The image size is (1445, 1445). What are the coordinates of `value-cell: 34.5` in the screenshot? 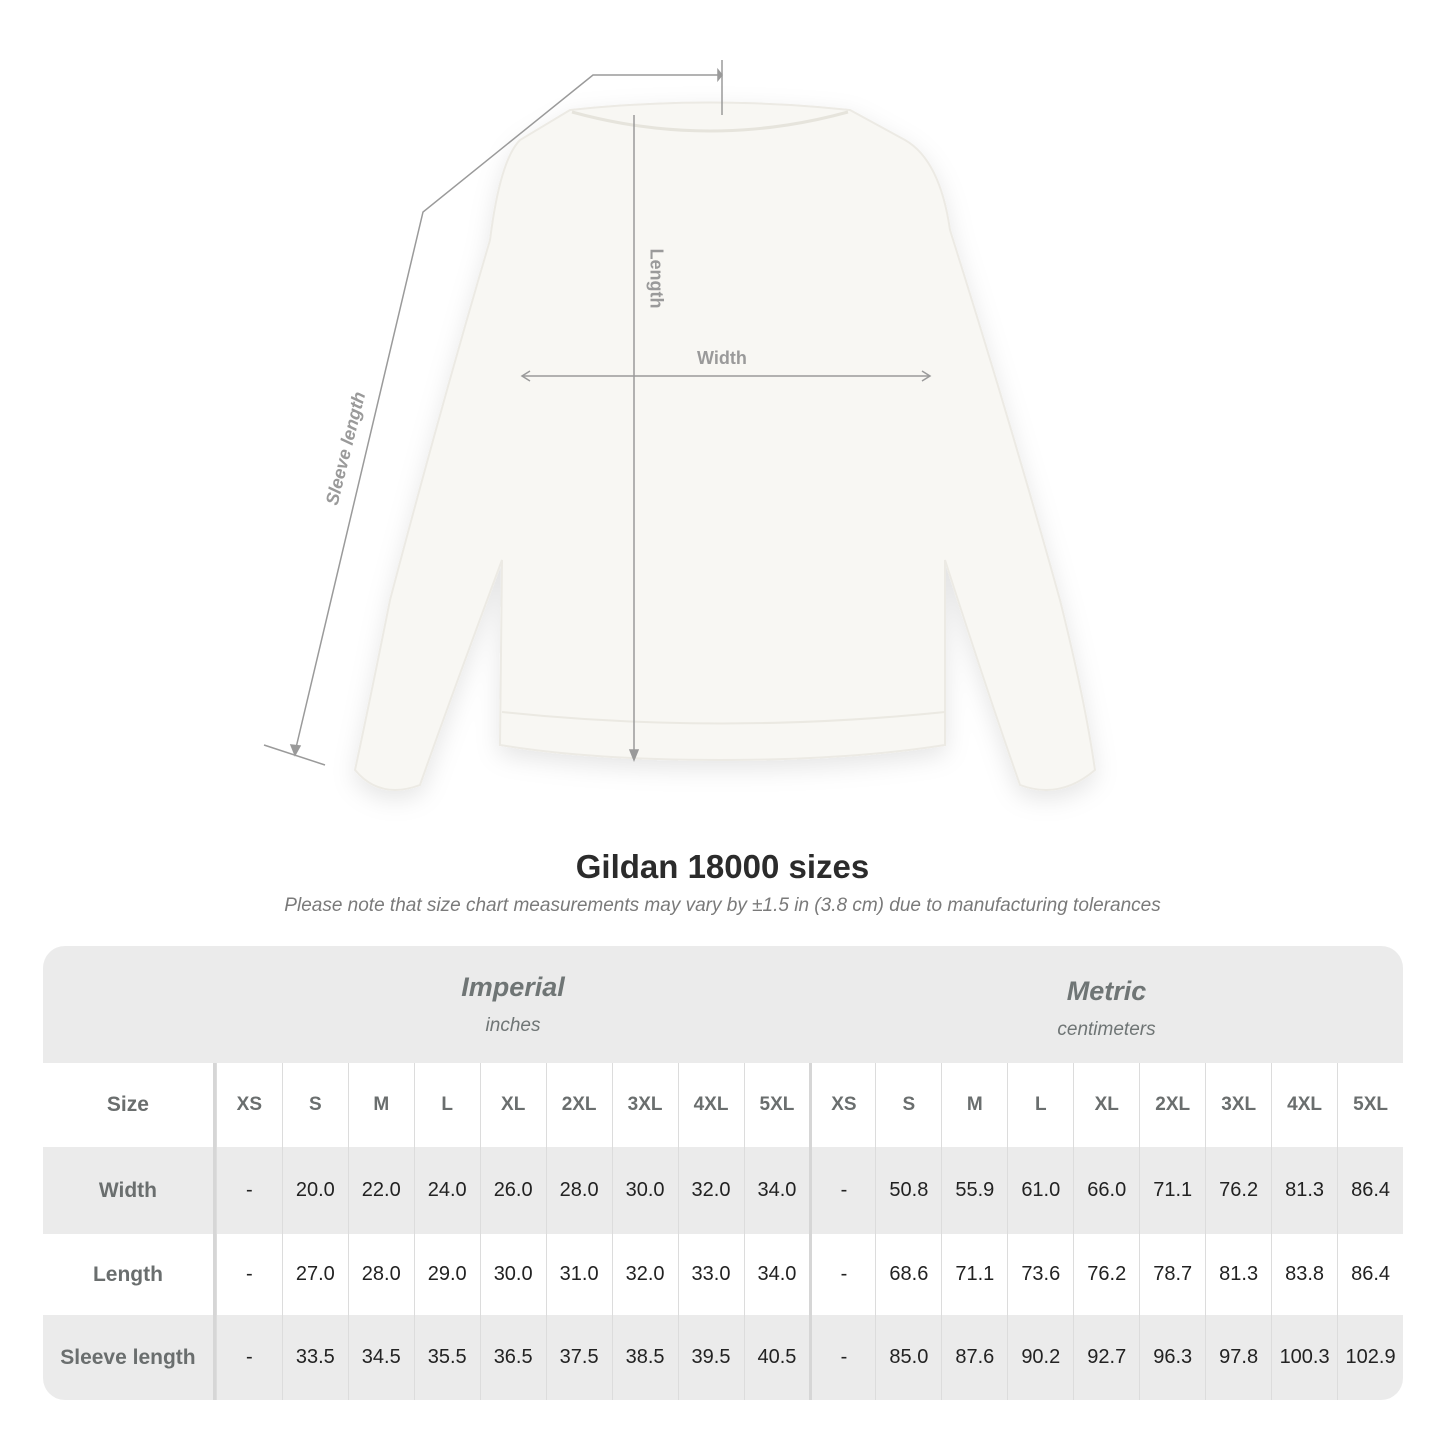 It's located at (380, 1357).